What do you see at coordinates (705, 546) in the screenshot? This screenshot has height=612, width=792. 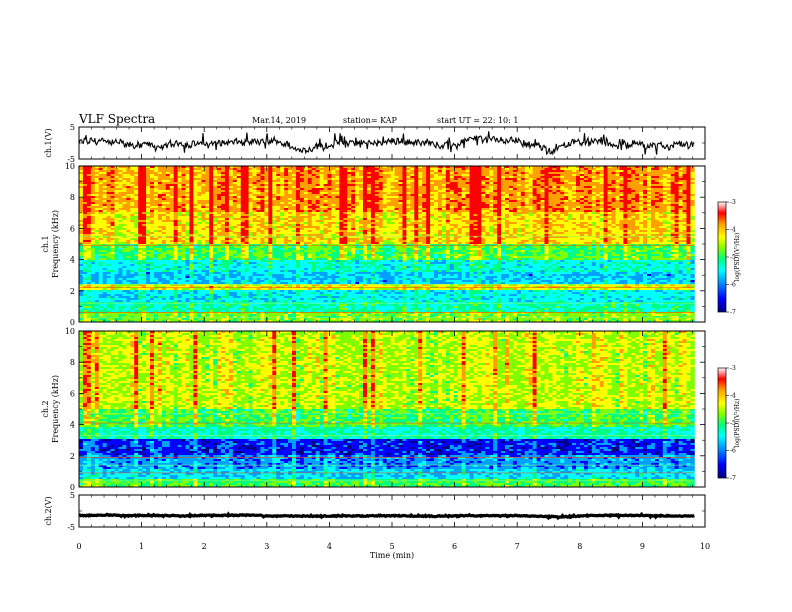 I see `time-tick-10: 10` at bounding box center [705, 546].